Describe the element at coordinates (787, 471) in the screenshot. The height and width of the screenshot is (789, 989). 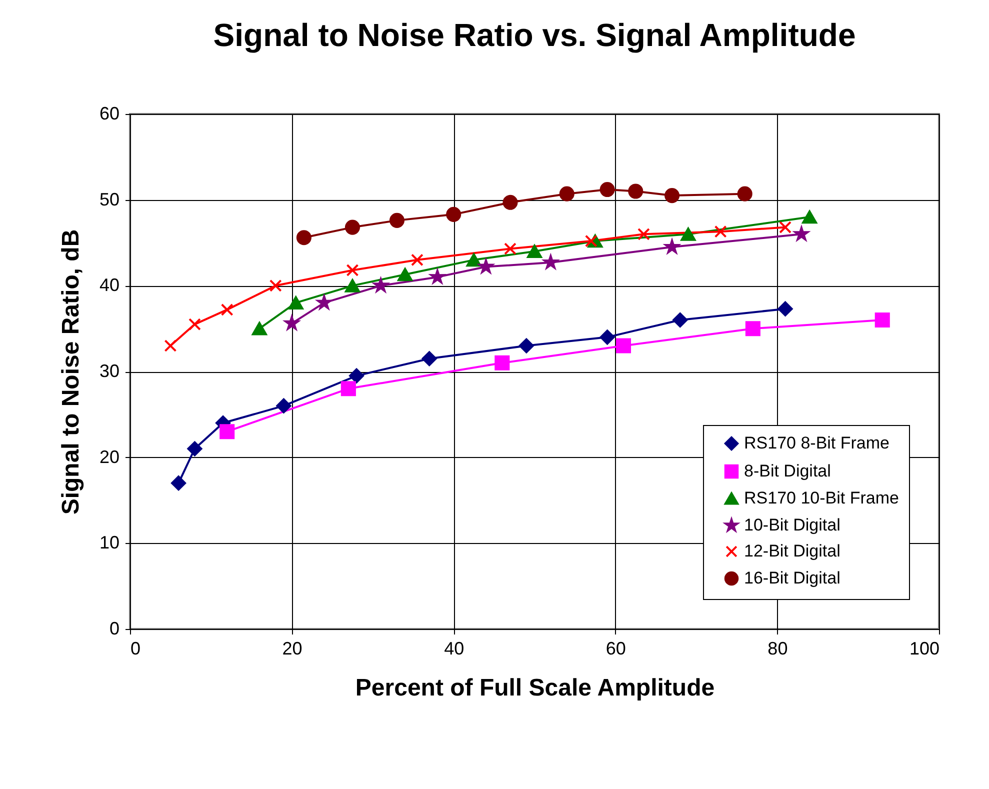
I see `legend-label: 8-Bit Digital` at that location.